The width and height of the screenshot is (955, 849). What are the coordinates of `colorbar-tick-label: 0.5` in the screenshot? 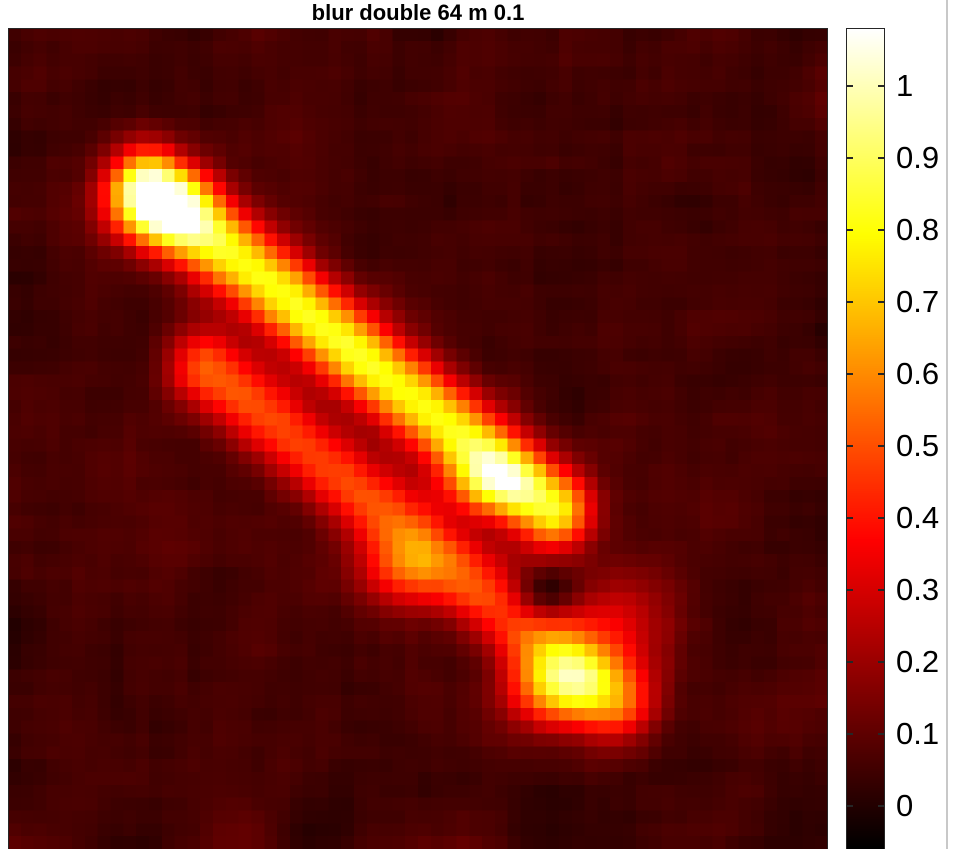 It's located at (918, 445).